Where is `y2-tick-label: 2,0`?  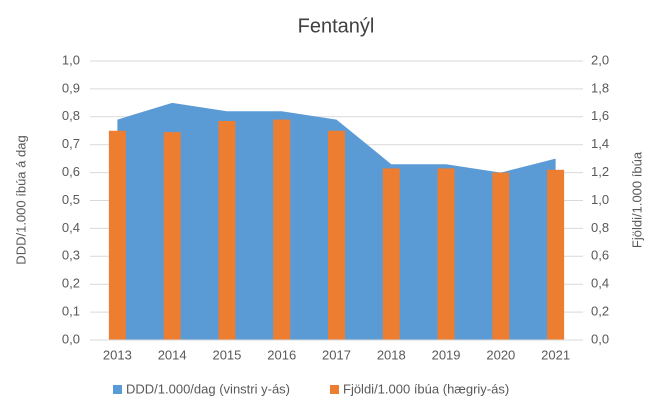
y2-tick-label: 2,0 is located at coordinates (600, 59).